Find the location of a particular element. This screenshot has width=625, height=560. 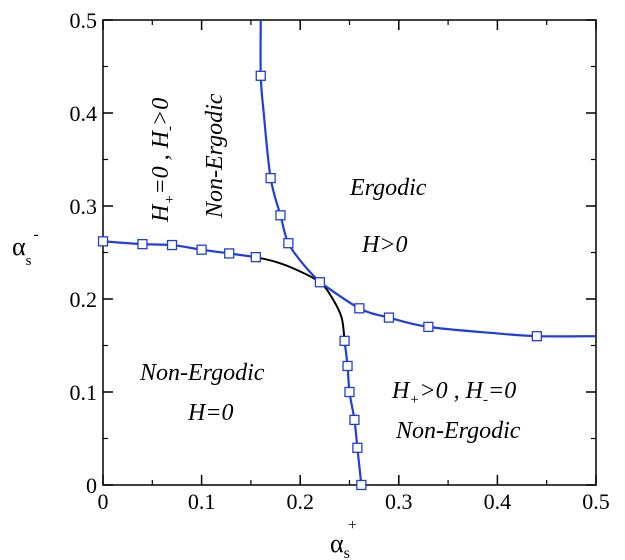

y-tick-label: 0.3 is located at coordinates (84, 206).